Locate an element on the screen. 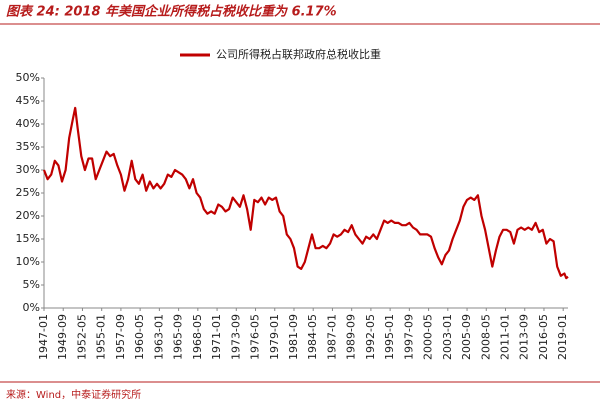 The image size is (600, 412). chart-title: 图表 24: 2018 年美国企业所得税占税收比重为 6.17% is located at coordinates (171, 12).